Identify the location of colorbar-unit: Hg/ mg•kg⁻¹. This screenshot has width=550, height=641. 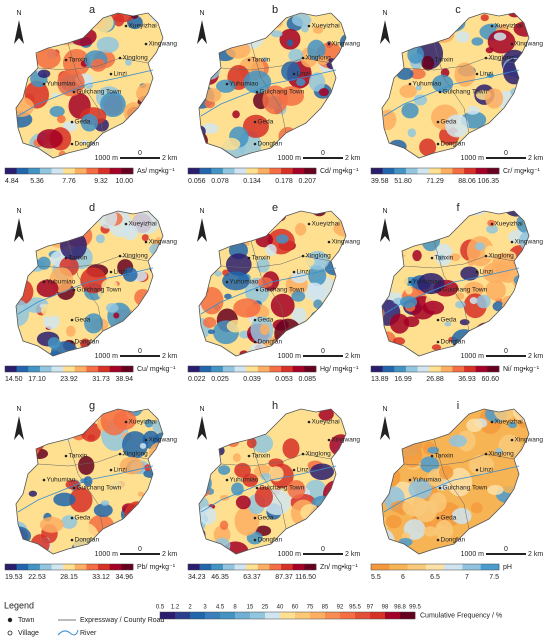
(339, 369).